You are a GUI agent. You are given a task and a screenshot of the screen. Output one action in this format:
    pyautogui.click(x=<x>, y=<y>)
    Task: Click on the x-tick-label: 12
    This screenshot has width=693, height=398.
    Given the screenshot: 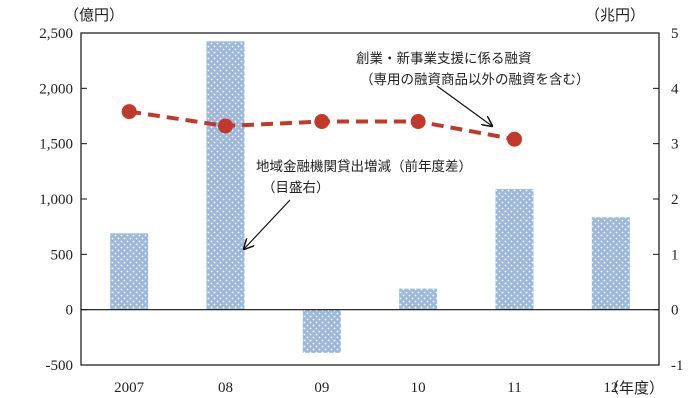 What is the action you would take?
    pyautogui.click(x=610, y=388)
    